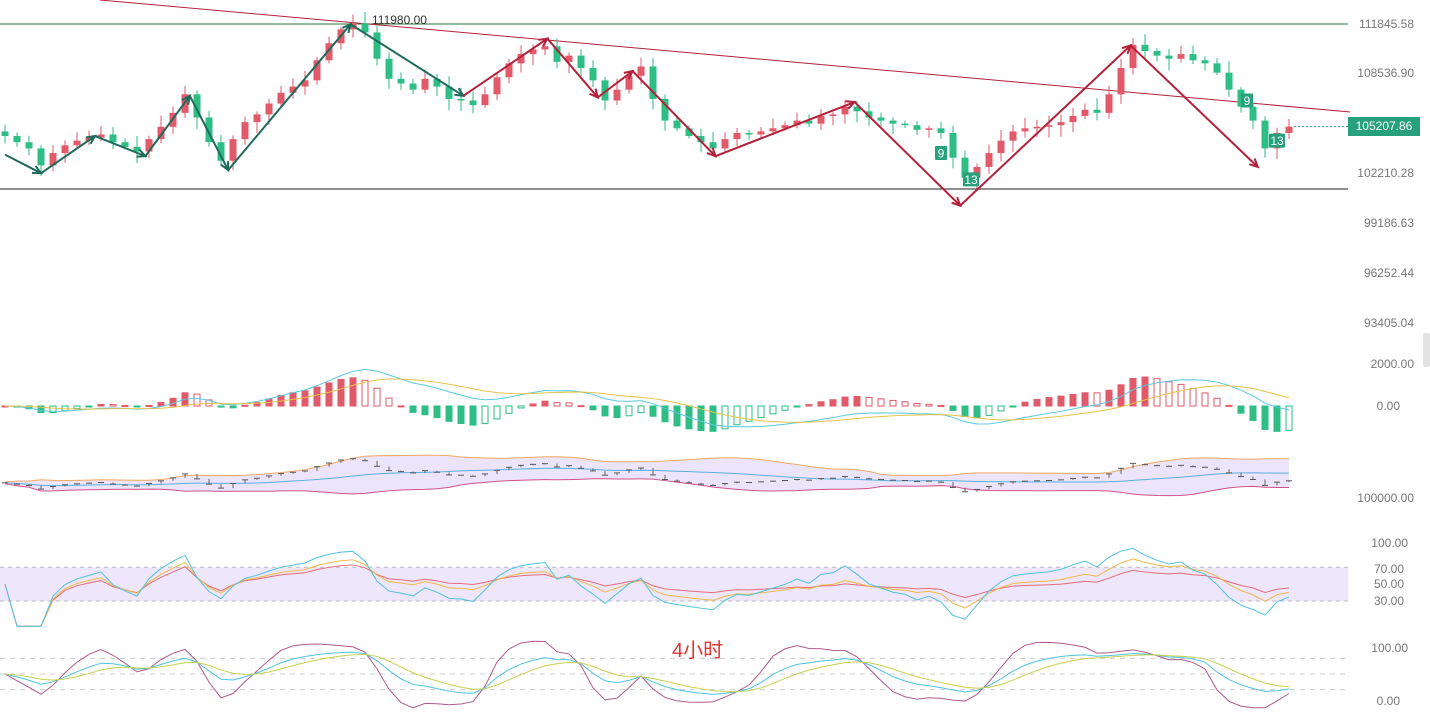 Image resolution: width=1430 pixels, height=716 pixels. What do you see at coordinates (1388, 601) in the screenshot?
I see `rsi-axis-label: 30.00` at bounding box center [1388, 601].